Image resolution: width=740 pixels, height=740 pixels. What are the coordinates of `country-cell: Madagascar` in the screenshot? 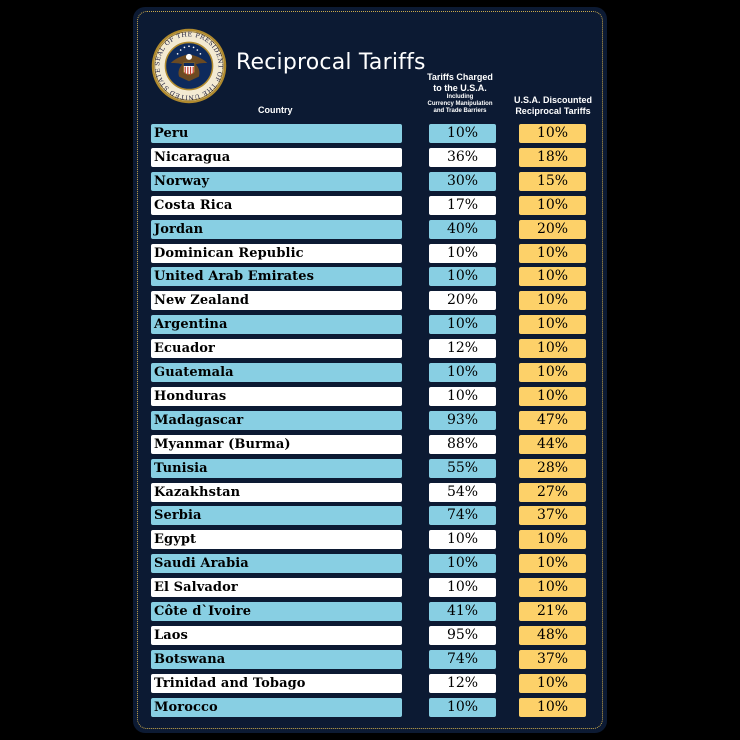 It's located at (276, 420).